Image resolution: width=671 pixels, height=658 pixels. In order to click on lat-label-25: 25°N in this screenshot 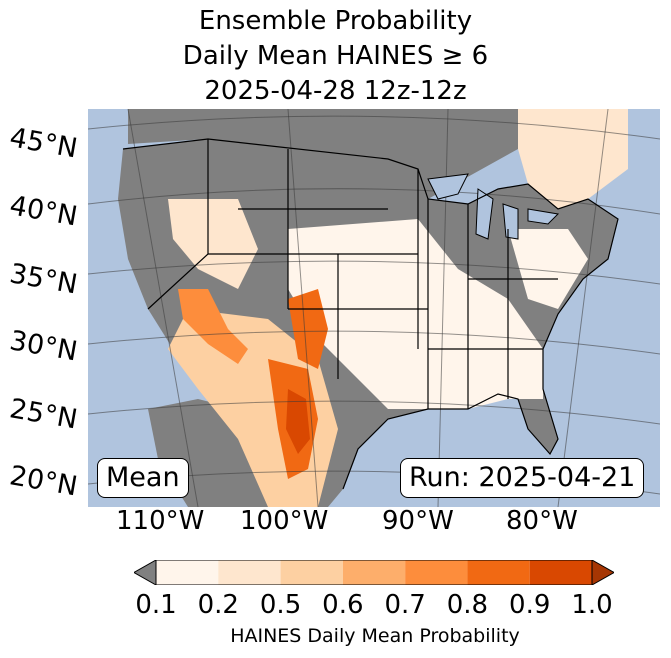, I will do `click(43, 414)`.